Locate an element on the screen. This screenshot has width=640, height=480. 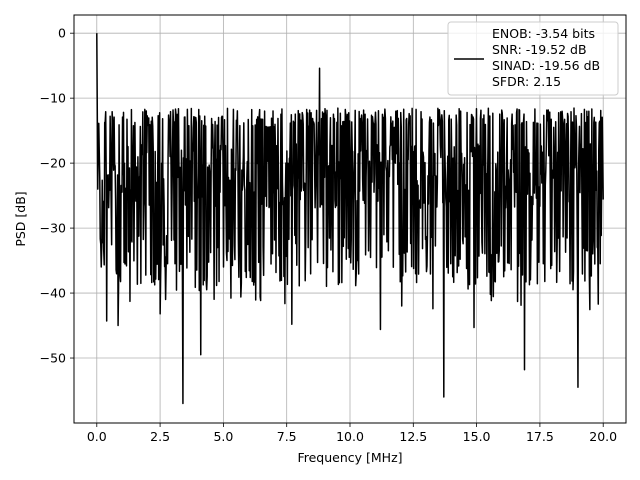
legend-line-sfdr: SFDR: 2.15 is located at coordinates (526, 81).